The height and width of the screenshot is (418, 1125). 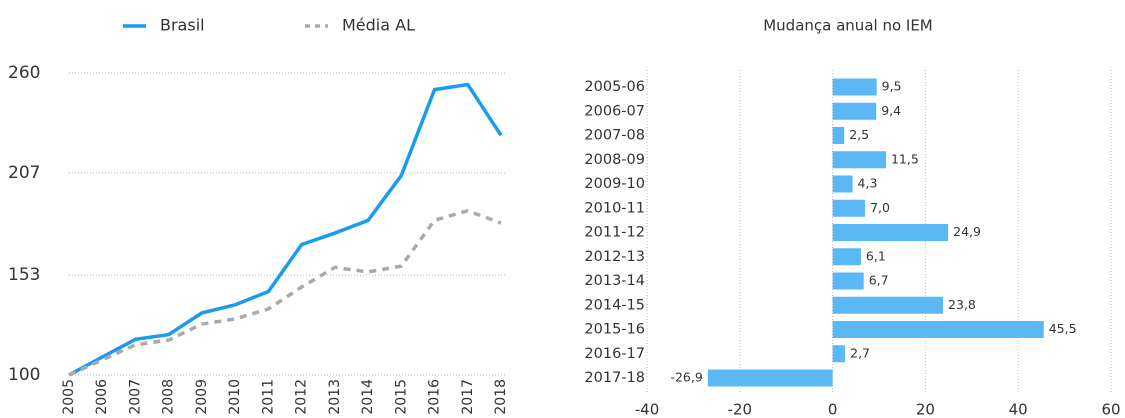 What do you see at coordinates (182, 25) in the screenshot?
I see `legend-label: Brasil` at bounding box center [182, 25].